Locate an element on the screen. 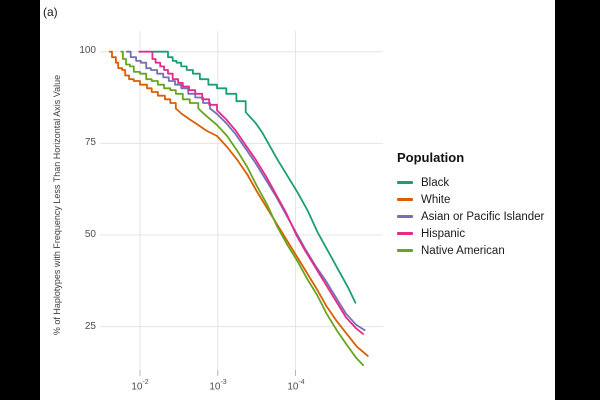 This screenshot has height=400, width=600. panel-label: (a) is located at coordinates (50, 12).